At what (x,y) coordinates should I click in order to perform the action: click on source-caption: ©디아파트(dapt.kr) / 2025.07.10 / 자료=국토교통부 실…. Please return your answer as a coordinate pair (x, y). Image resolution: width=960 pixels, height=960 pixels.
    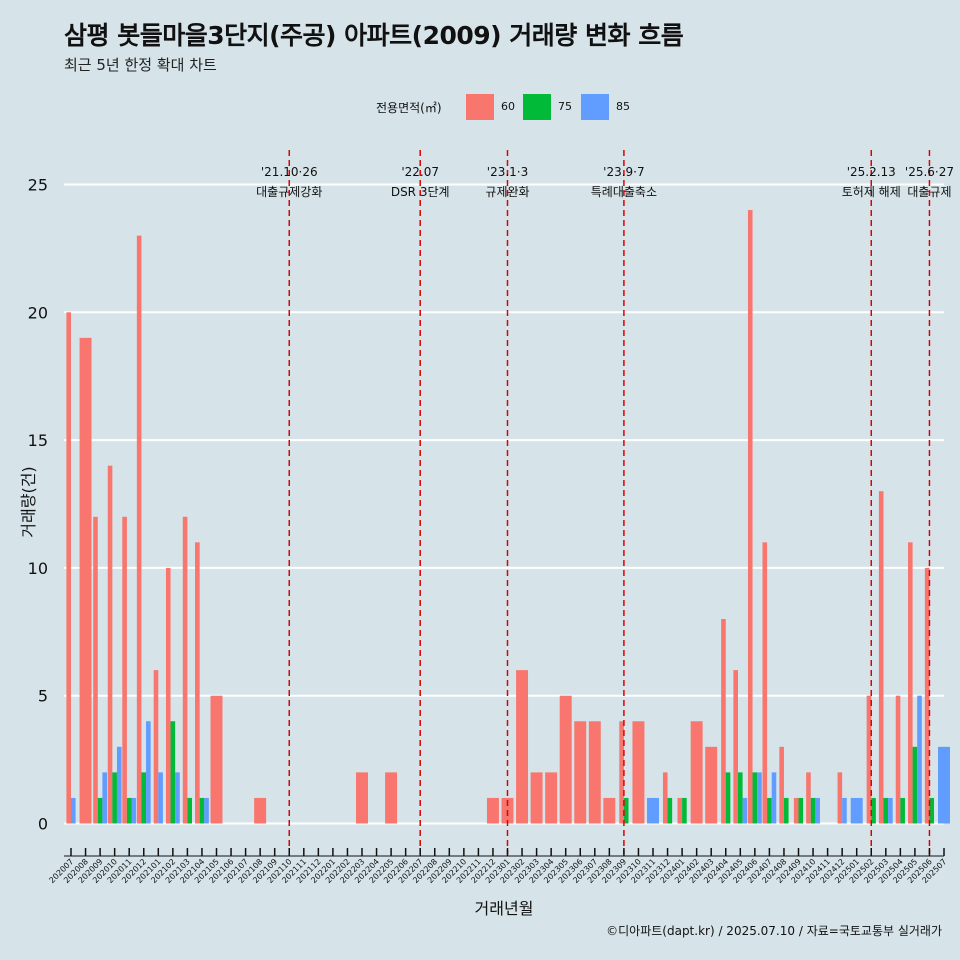
    Looking at the image, I should click on (774, 931).